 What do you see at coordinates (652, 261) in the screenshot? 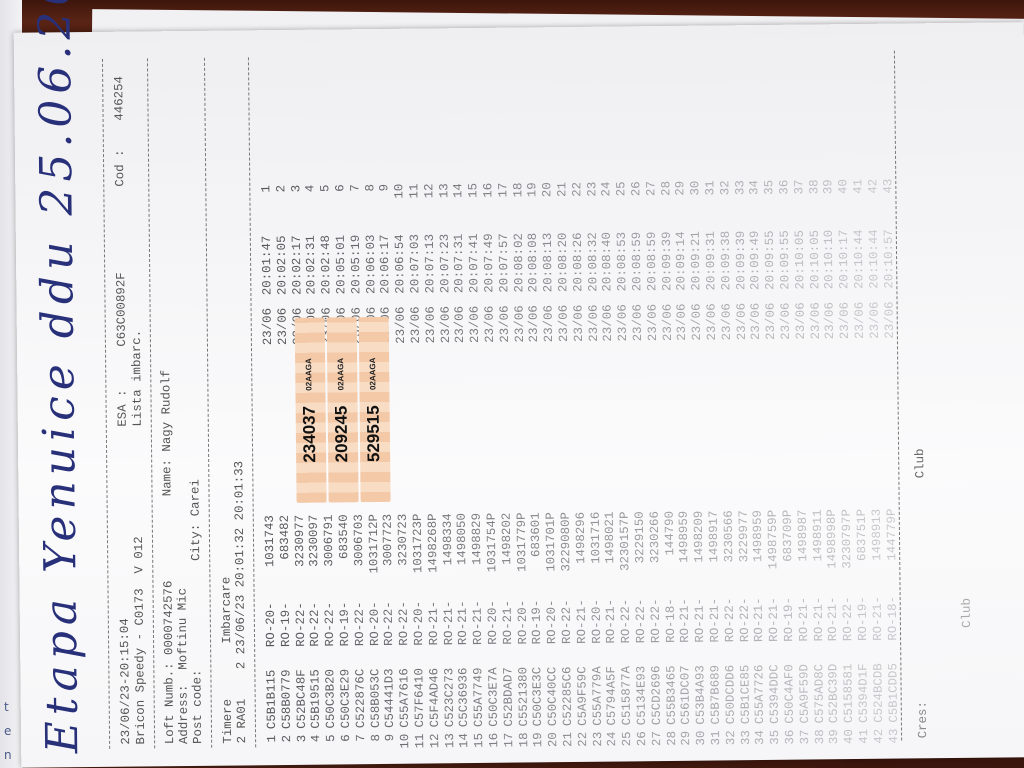
I see `arrival-time: 20:08:59` at bounding box center [652, 261].